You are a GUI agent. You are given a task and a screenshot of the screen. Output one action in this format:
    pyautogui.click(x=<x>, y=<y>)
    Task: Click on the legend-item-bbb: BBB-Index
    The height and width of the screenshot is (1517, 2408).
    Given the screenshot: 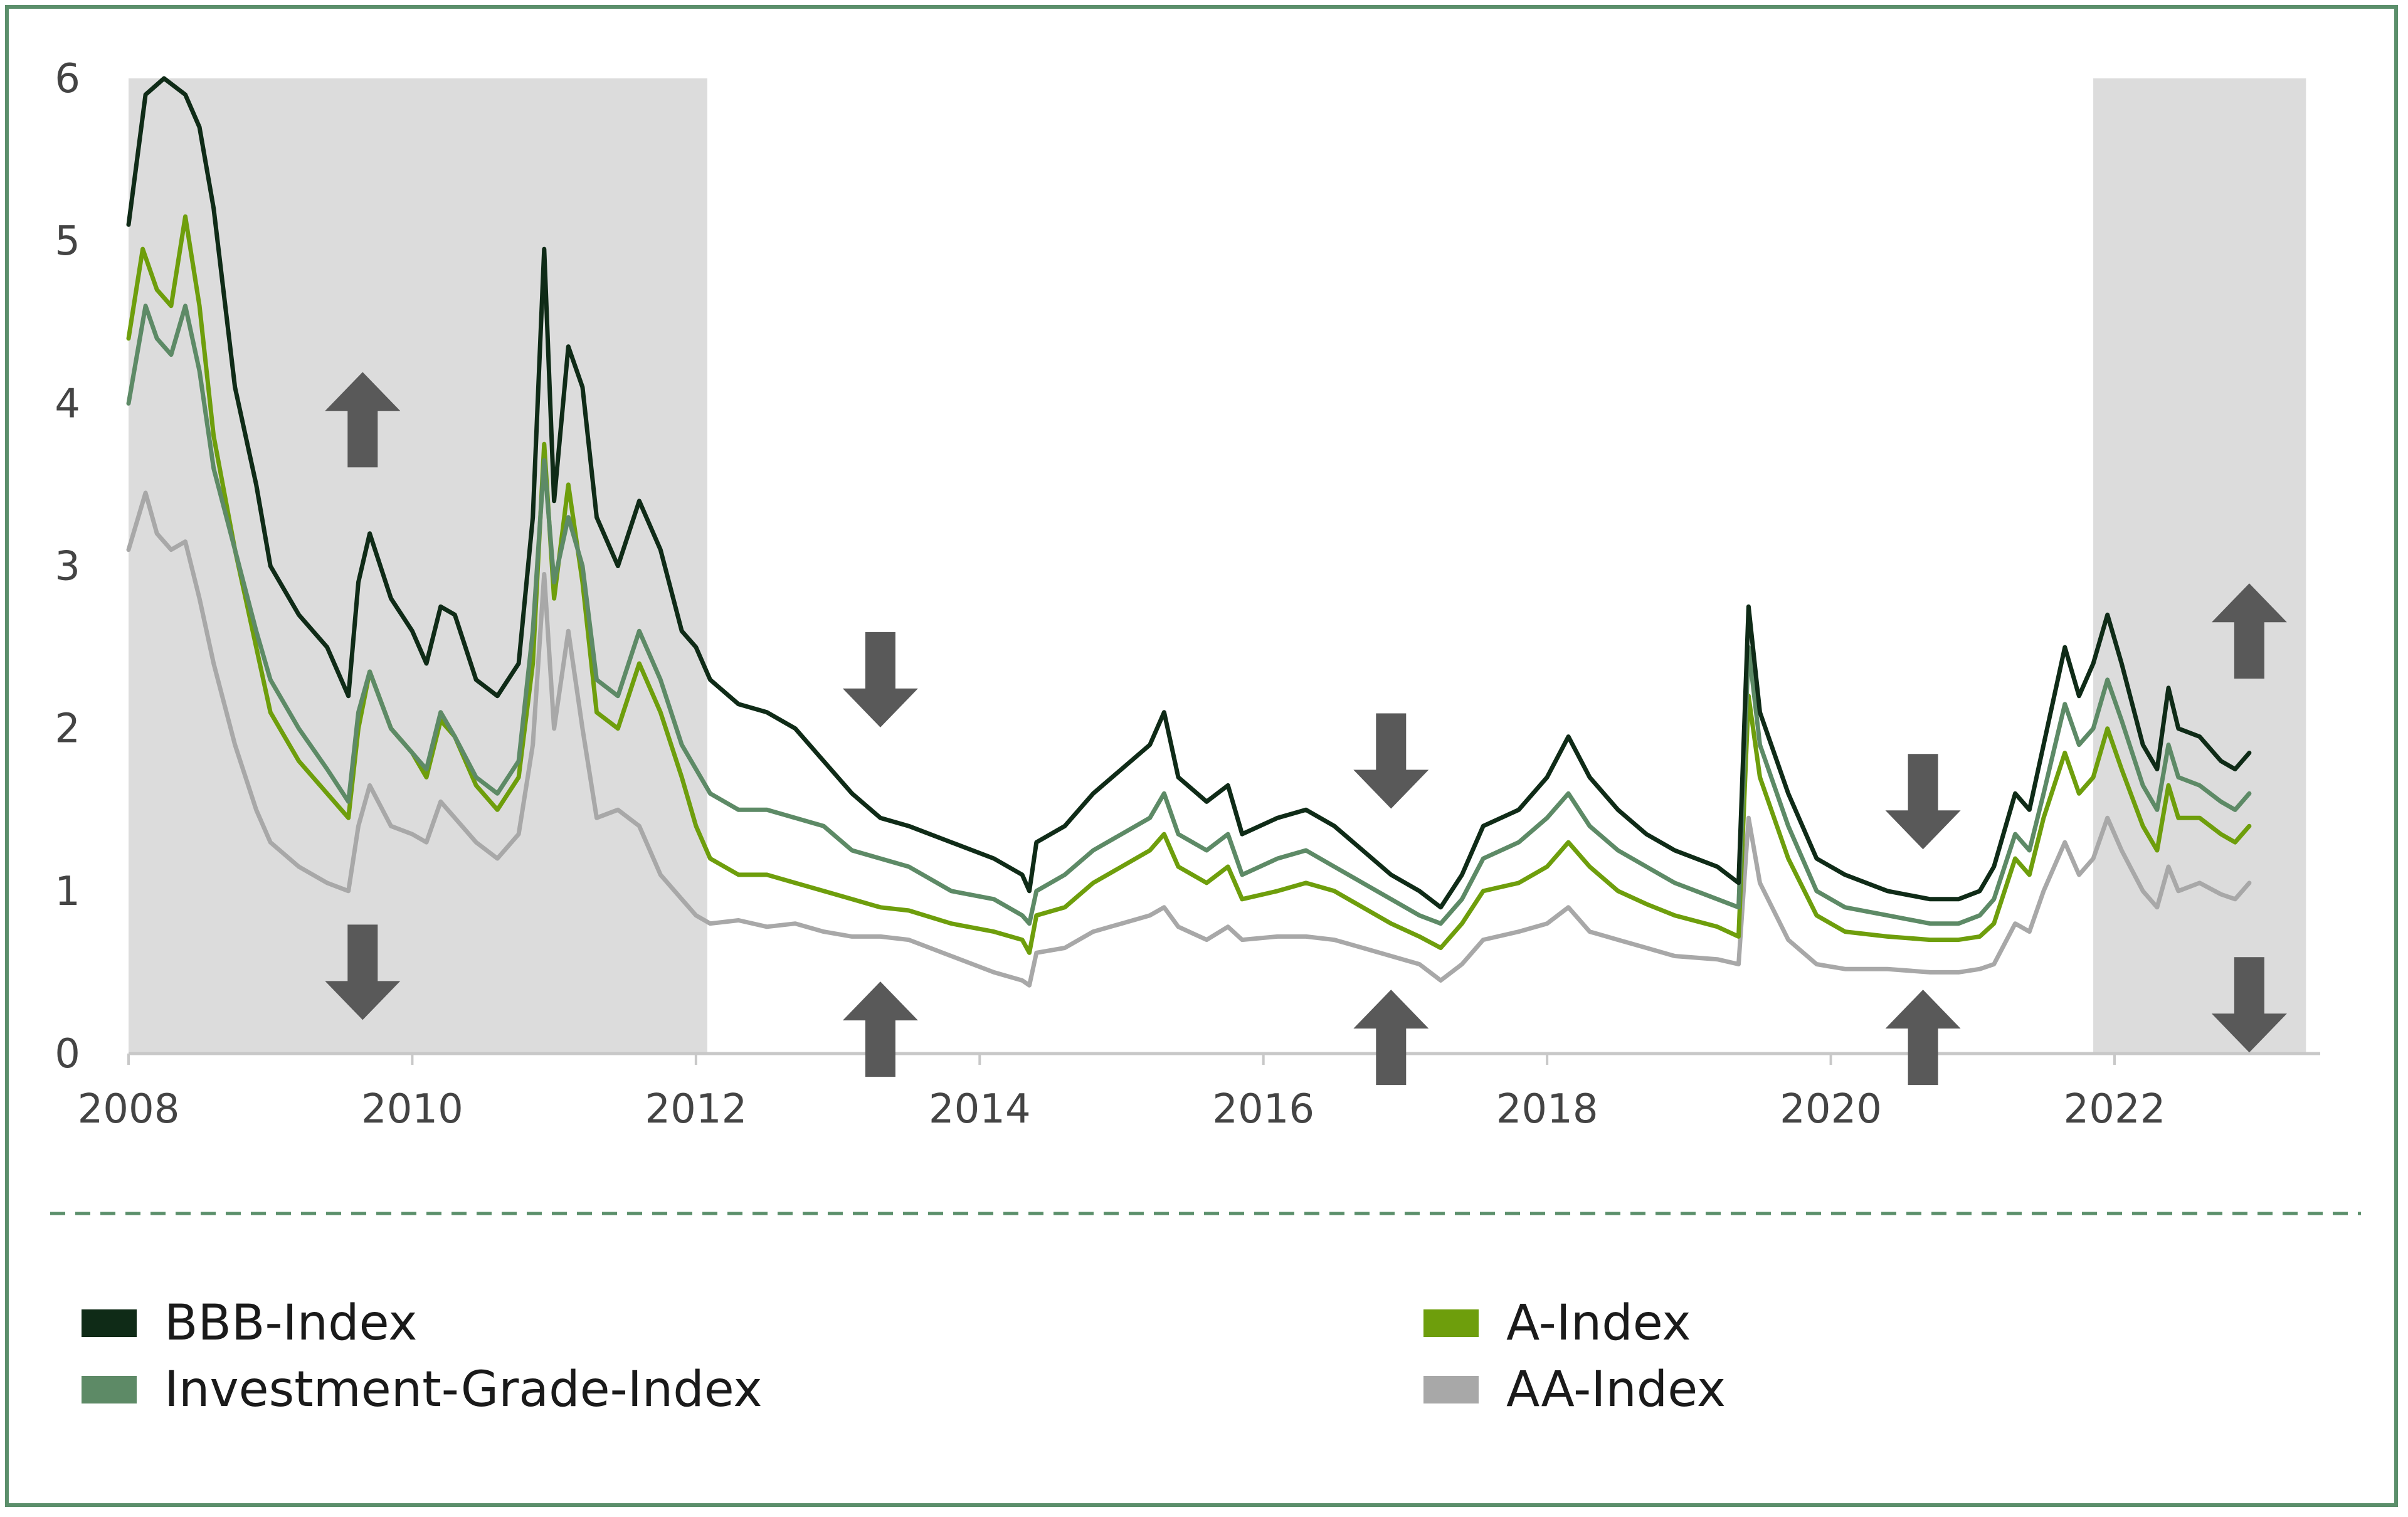 What is the action you would take?
    pyautogui.click(x=250, y=1323)
    